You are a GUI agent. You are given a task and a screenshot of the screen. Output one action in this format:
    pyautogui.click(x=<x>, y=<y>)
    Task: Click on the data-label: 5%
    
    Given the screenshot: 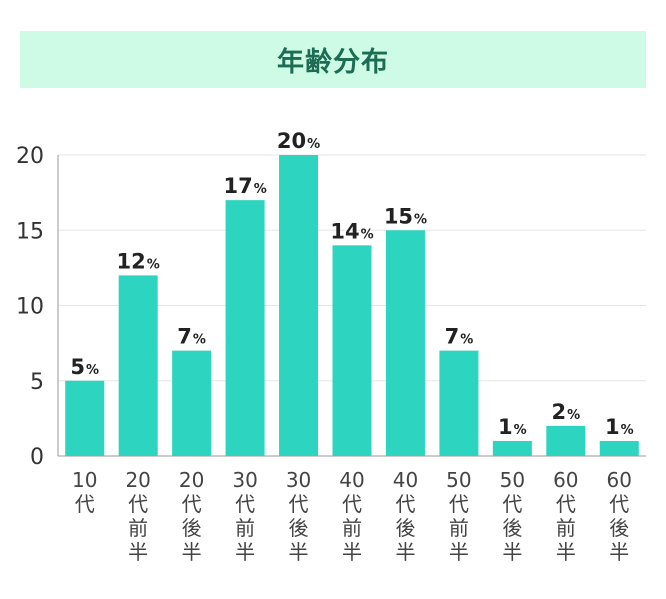 What is the action you would take?
    pyautogui.click(x=84, y=367)
    